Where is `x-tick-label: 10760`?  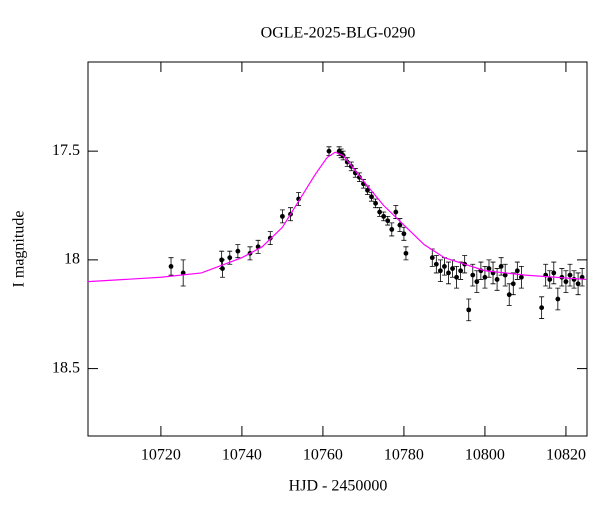
x-tick-label: 10760 is located at coordinates (323, 455).